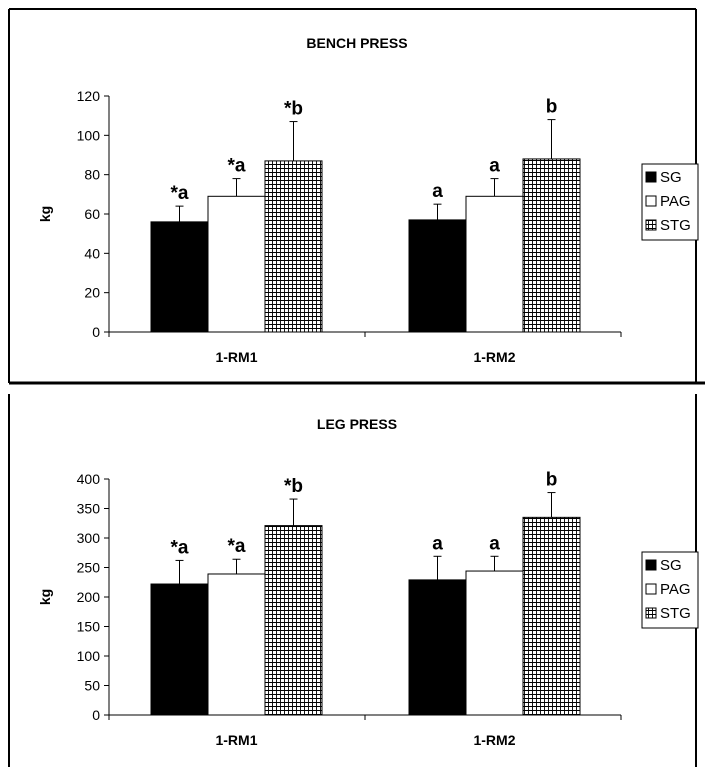  What do you see at coordinates (89, 509) in the screenshot?
I see `y-tick-label: 350` at bounding box center [89, 509].